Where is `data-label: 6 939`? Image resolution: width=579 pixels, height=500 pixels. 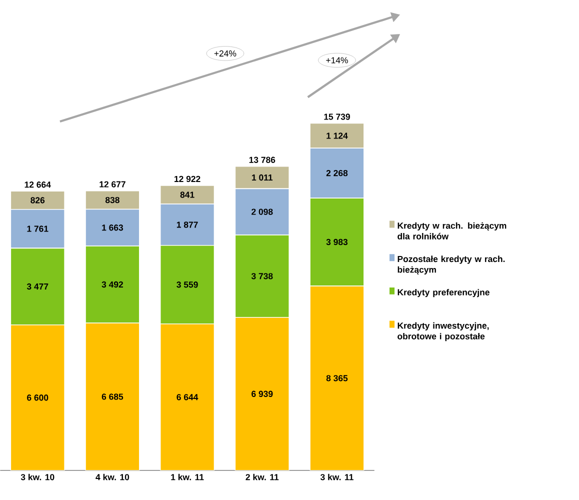
data-label: 6 939 is located at coordinates (262, 394).